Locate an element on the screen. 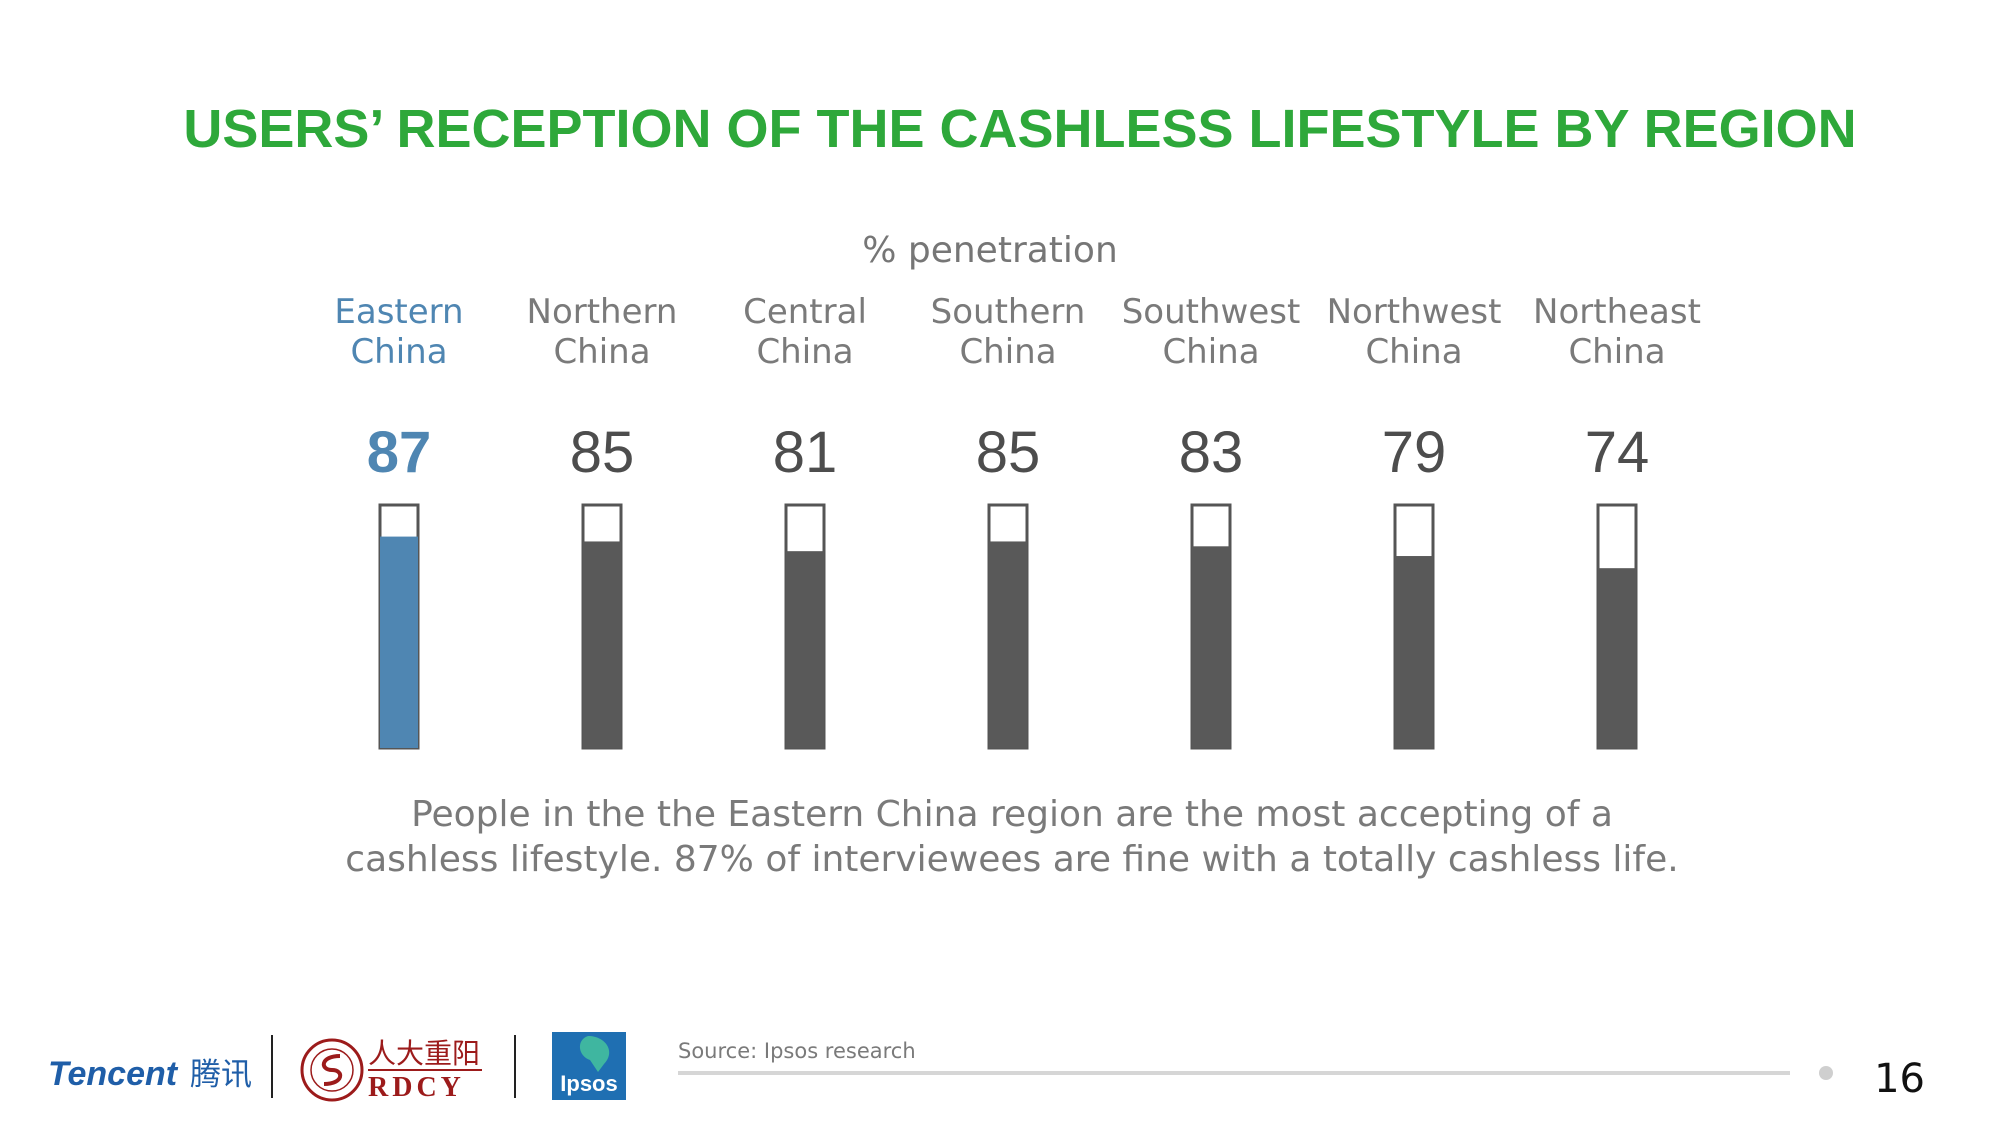 This screenshot has height=1125, width=2000. chart-subtitle: % penetration is located at coordinates (990, 250).